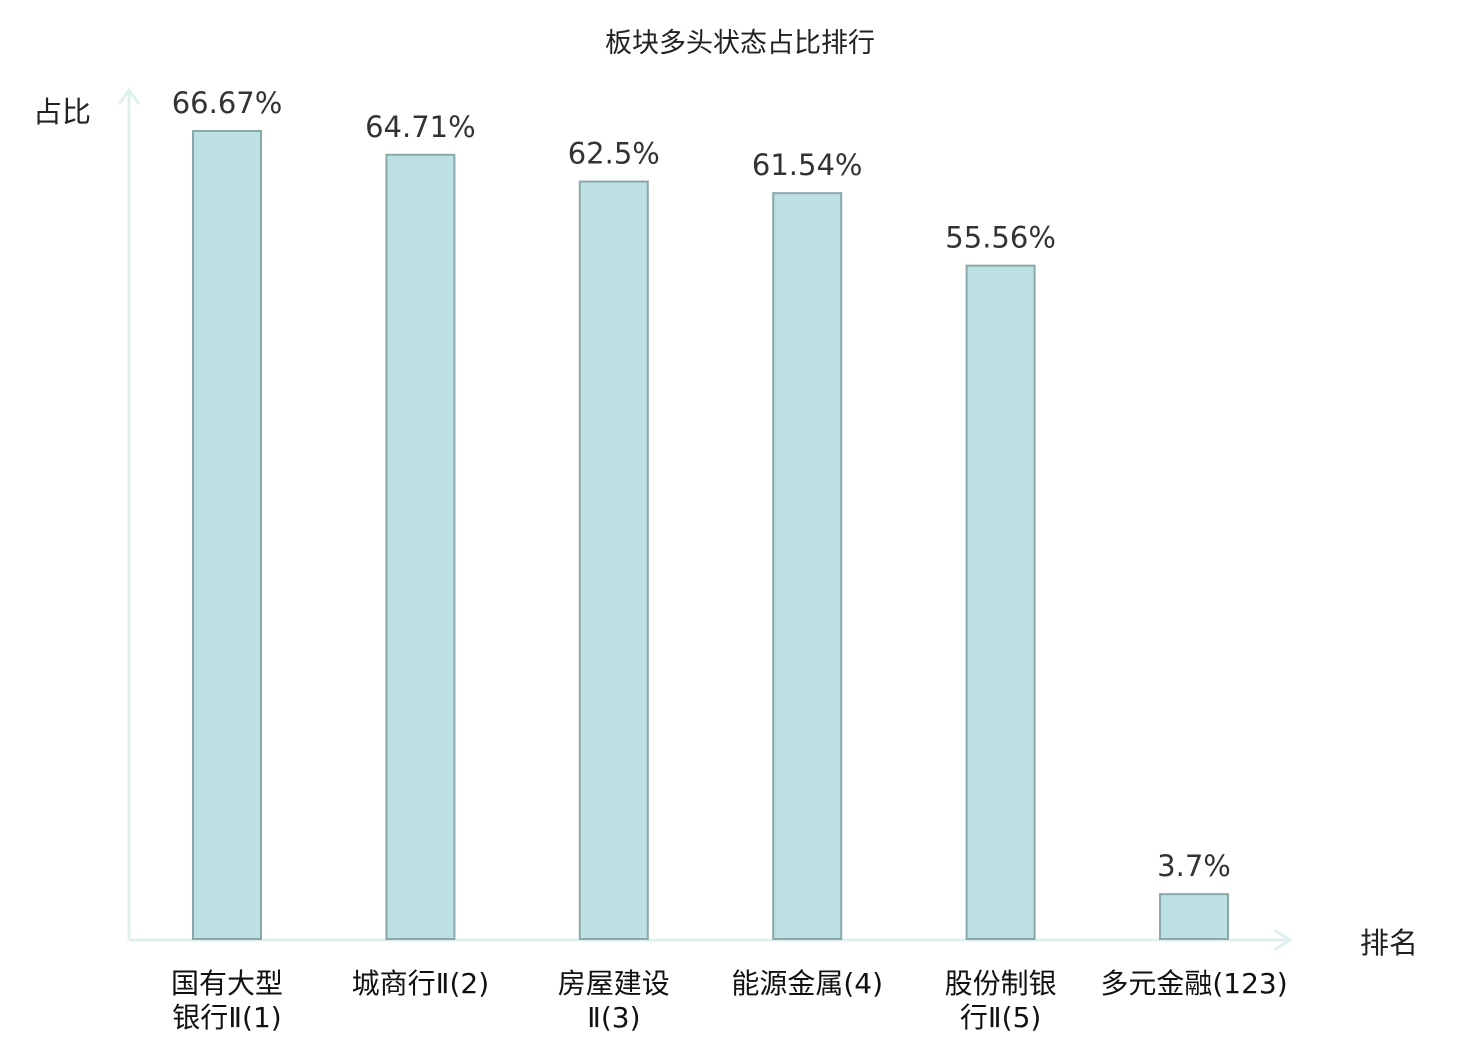  Describe the element at coordinates (807, 165) in the screenshot. I see `value-label-4: 61.54%` at that location.